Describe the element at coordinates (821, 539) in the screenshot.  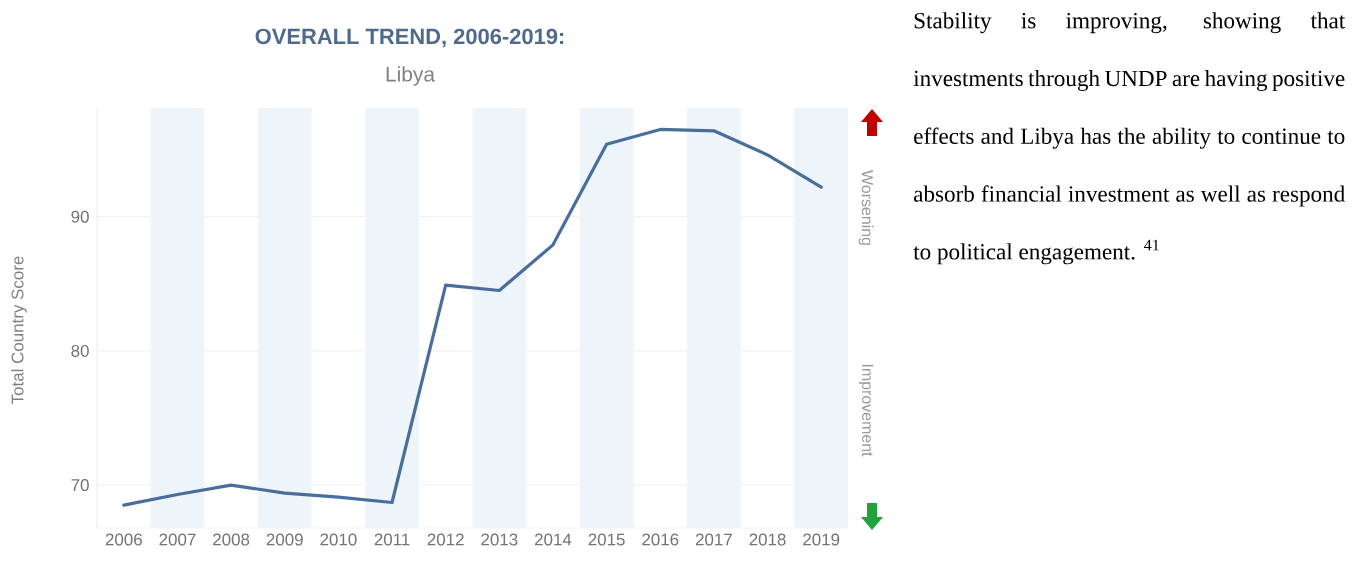
I see `x-tick-label: 2019` at that location.